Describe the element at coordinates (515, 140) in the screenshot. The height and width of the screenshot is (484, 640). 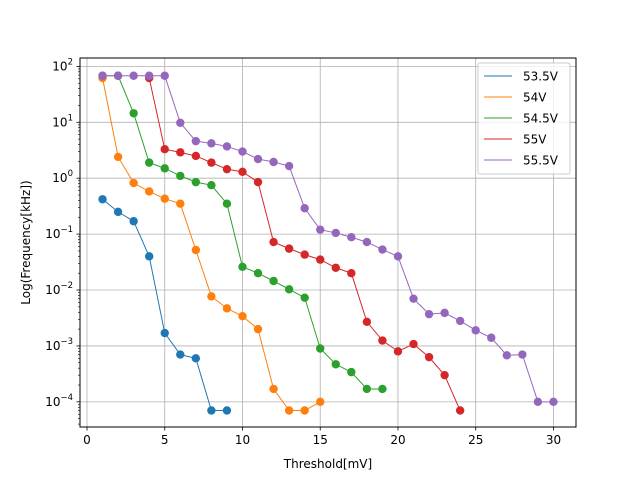
I see `legend-entry: 55V` at that location.